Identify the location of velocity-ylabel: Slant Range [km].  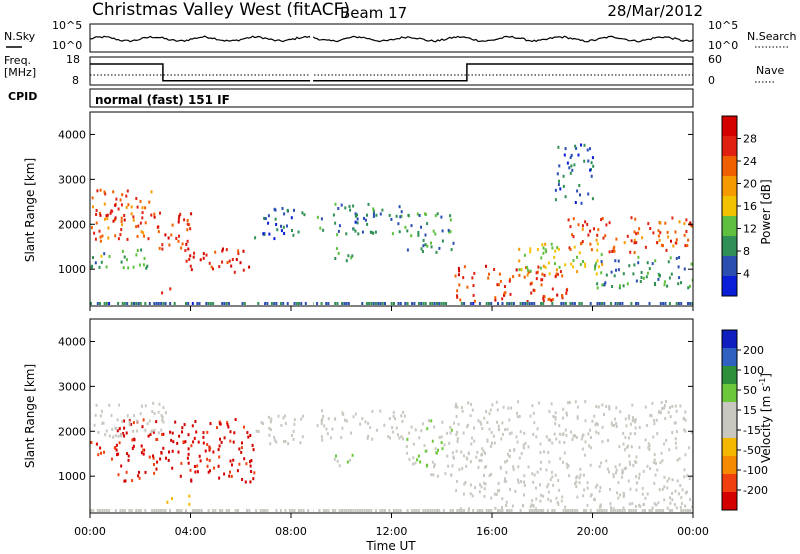
(30, 416).